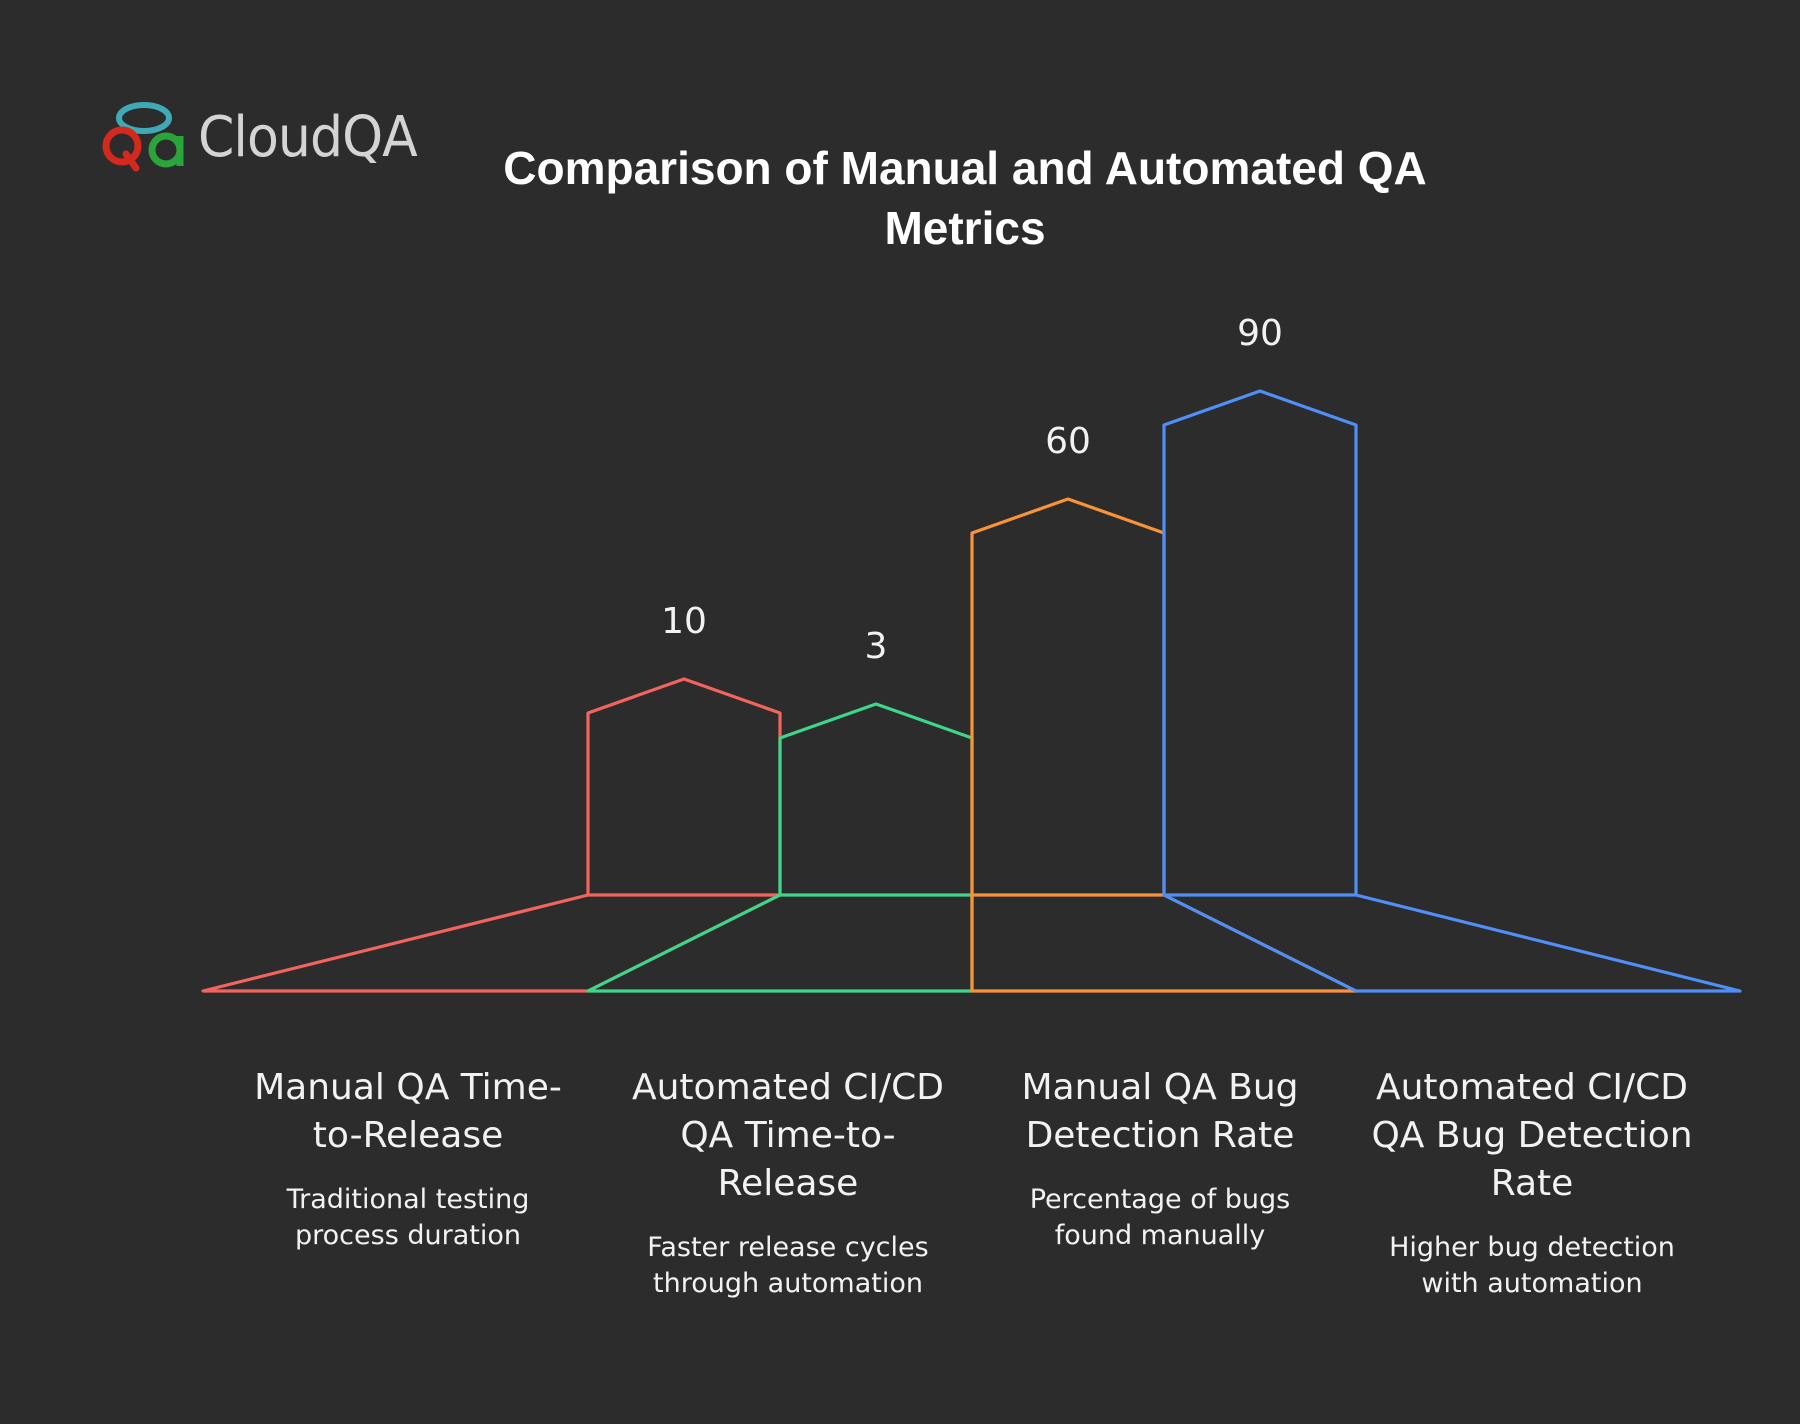  I want to click on value-label: 3, so click(876, 646).